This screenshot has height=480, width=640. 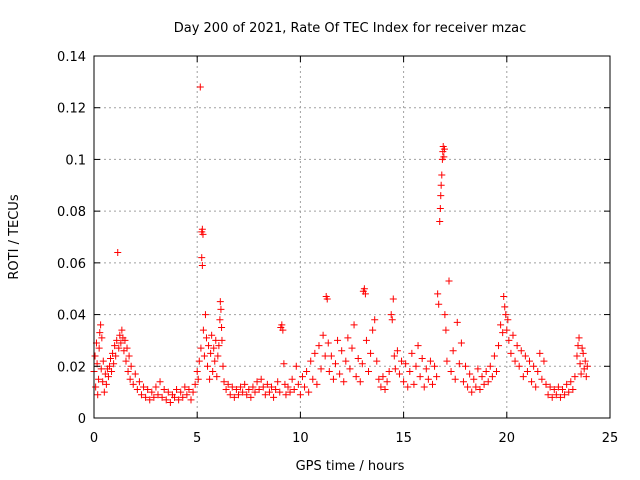 I want to click on y-tick-label: 0.14, so click(x=71, y=57).